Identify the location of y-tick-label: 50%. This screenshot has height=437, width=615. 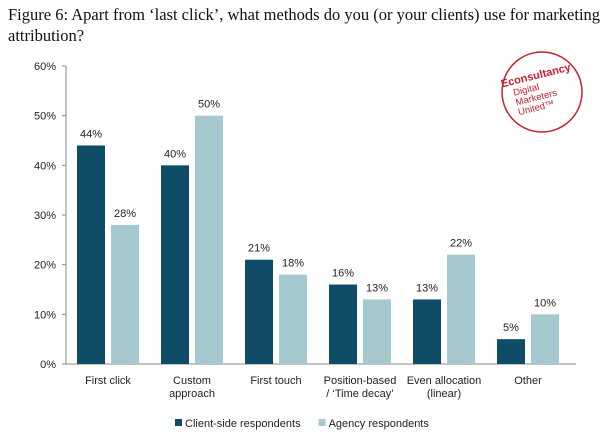
(45, 117).